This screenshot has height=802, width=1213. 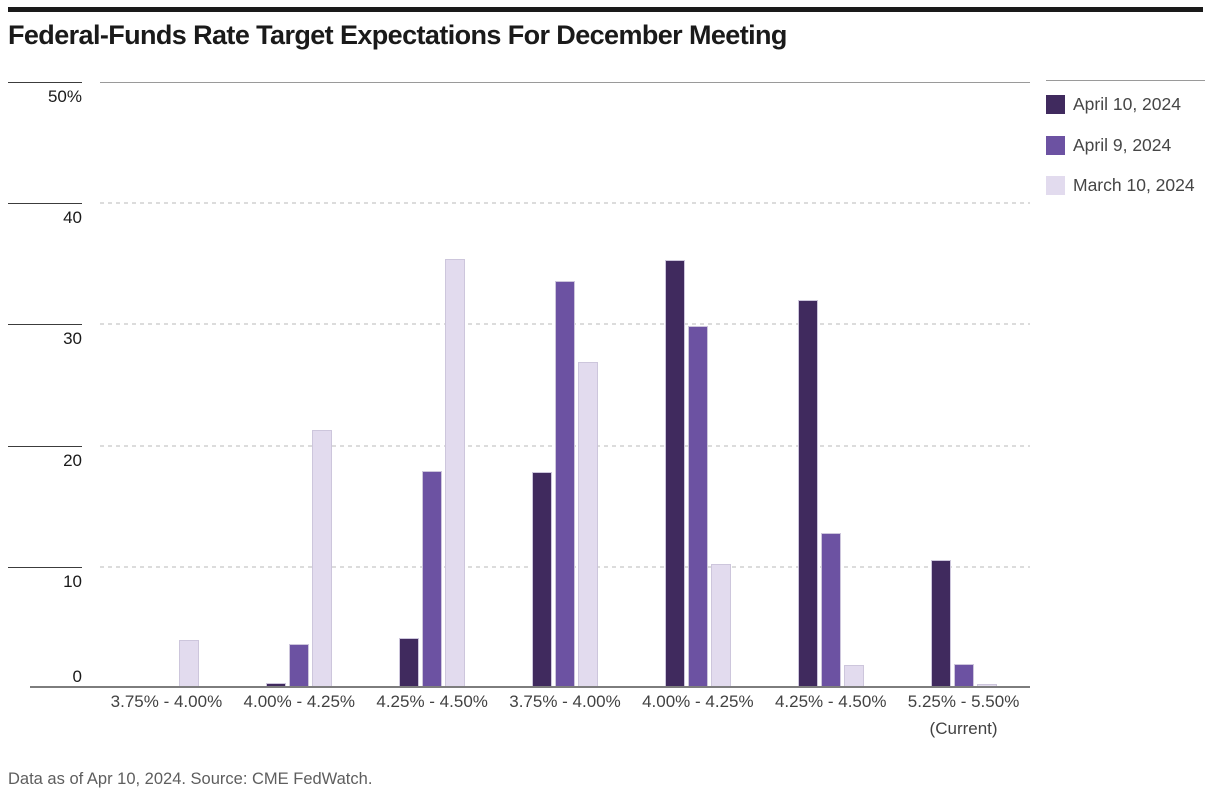 I want to click on y-tick-label-10: 10, so click(x=72, y=581).